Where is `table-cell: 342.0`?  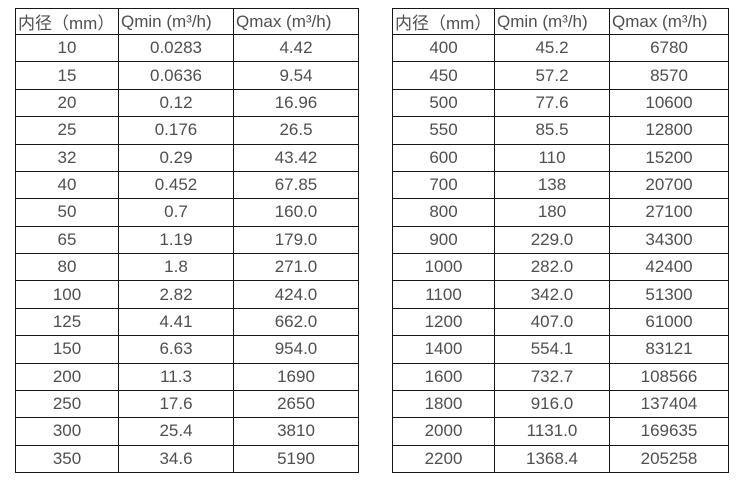 table-cell: 342.0 is located at coordinates (552, 294).